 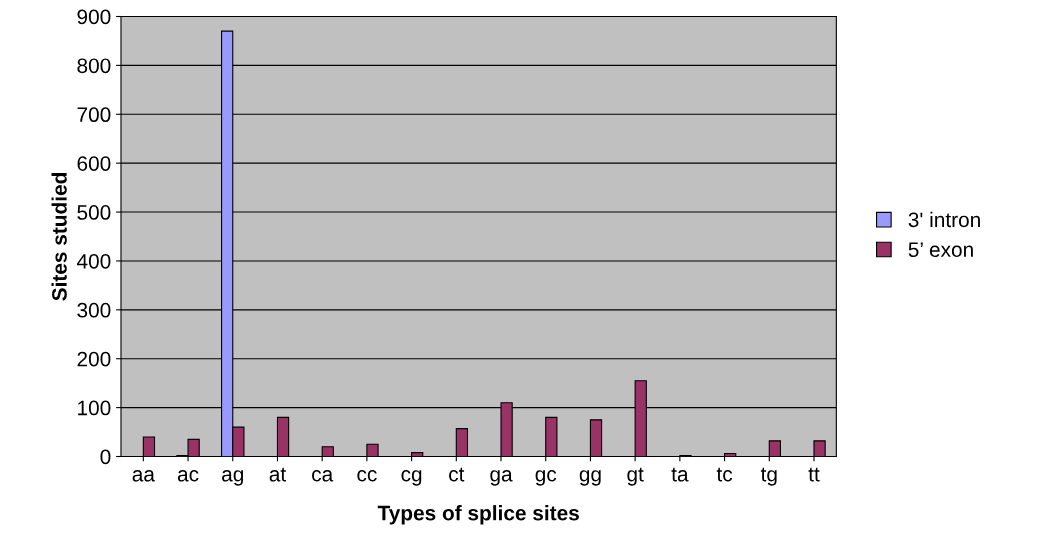 I want to click on y-tick-label: 0, so click(x=105, y=457).